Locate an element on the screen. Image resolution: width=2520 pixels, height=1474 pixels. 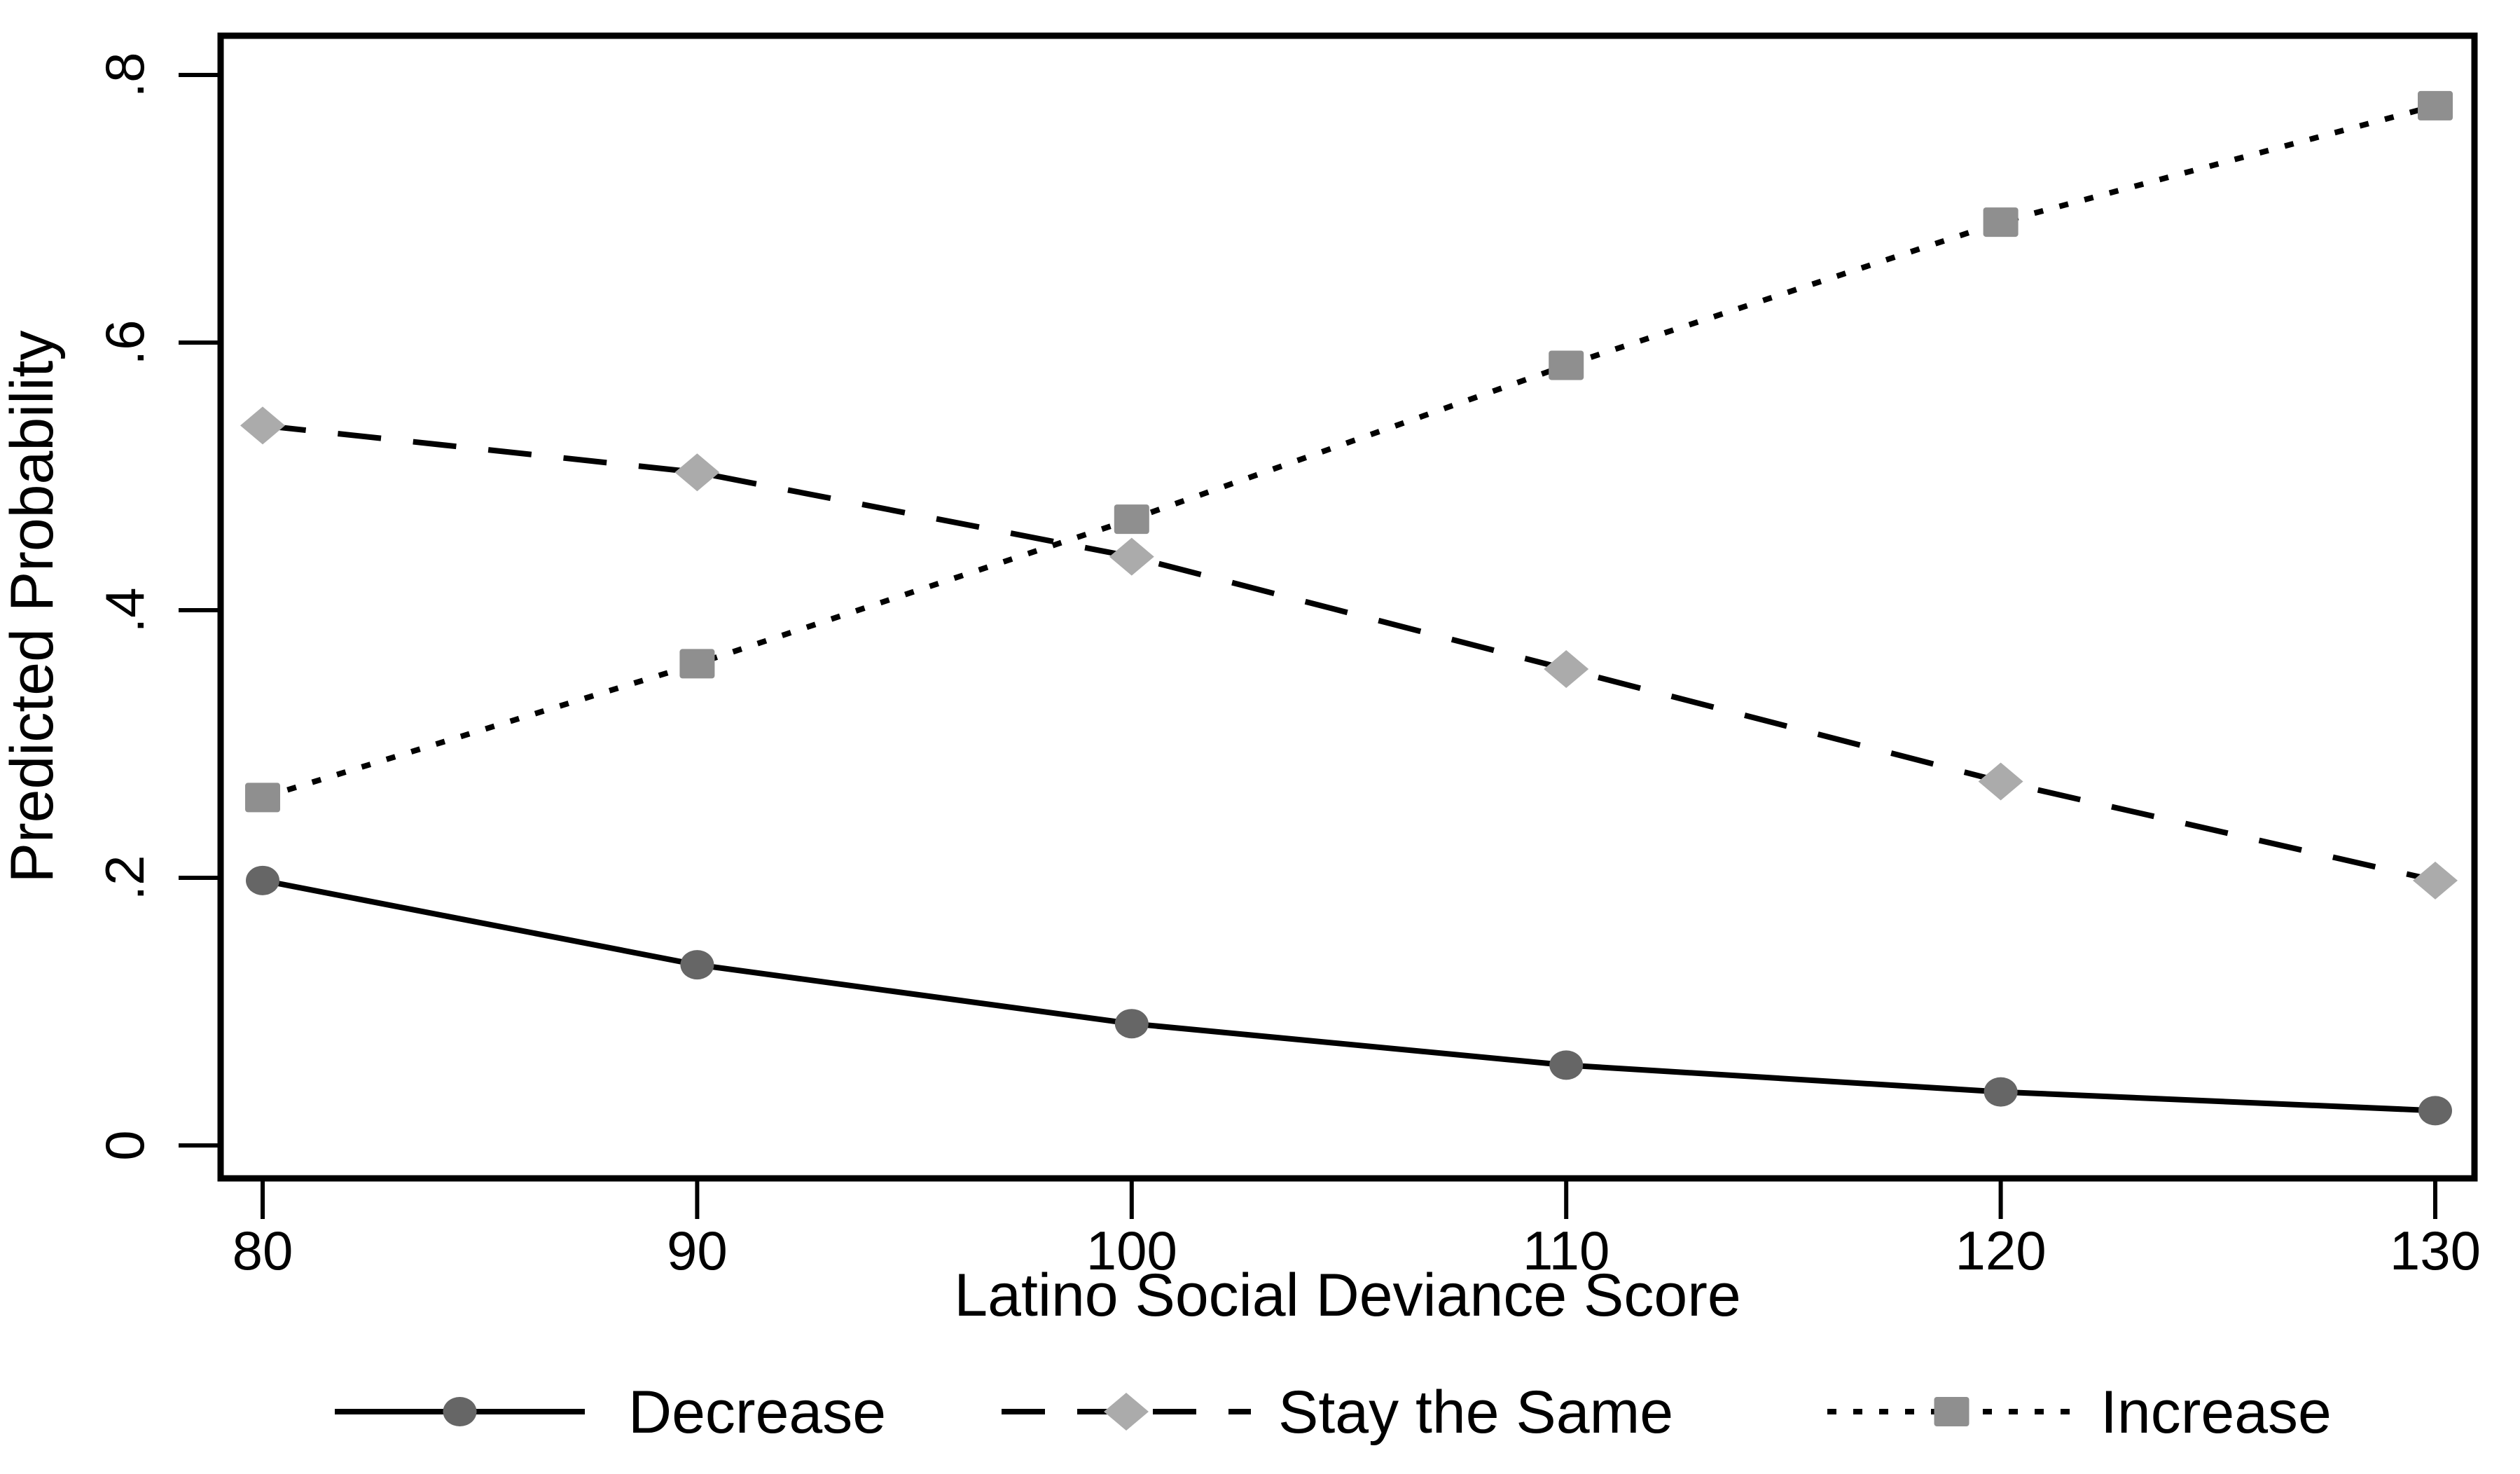
legend-label-decrease: Decrease is located at coordinates (757, 1412).